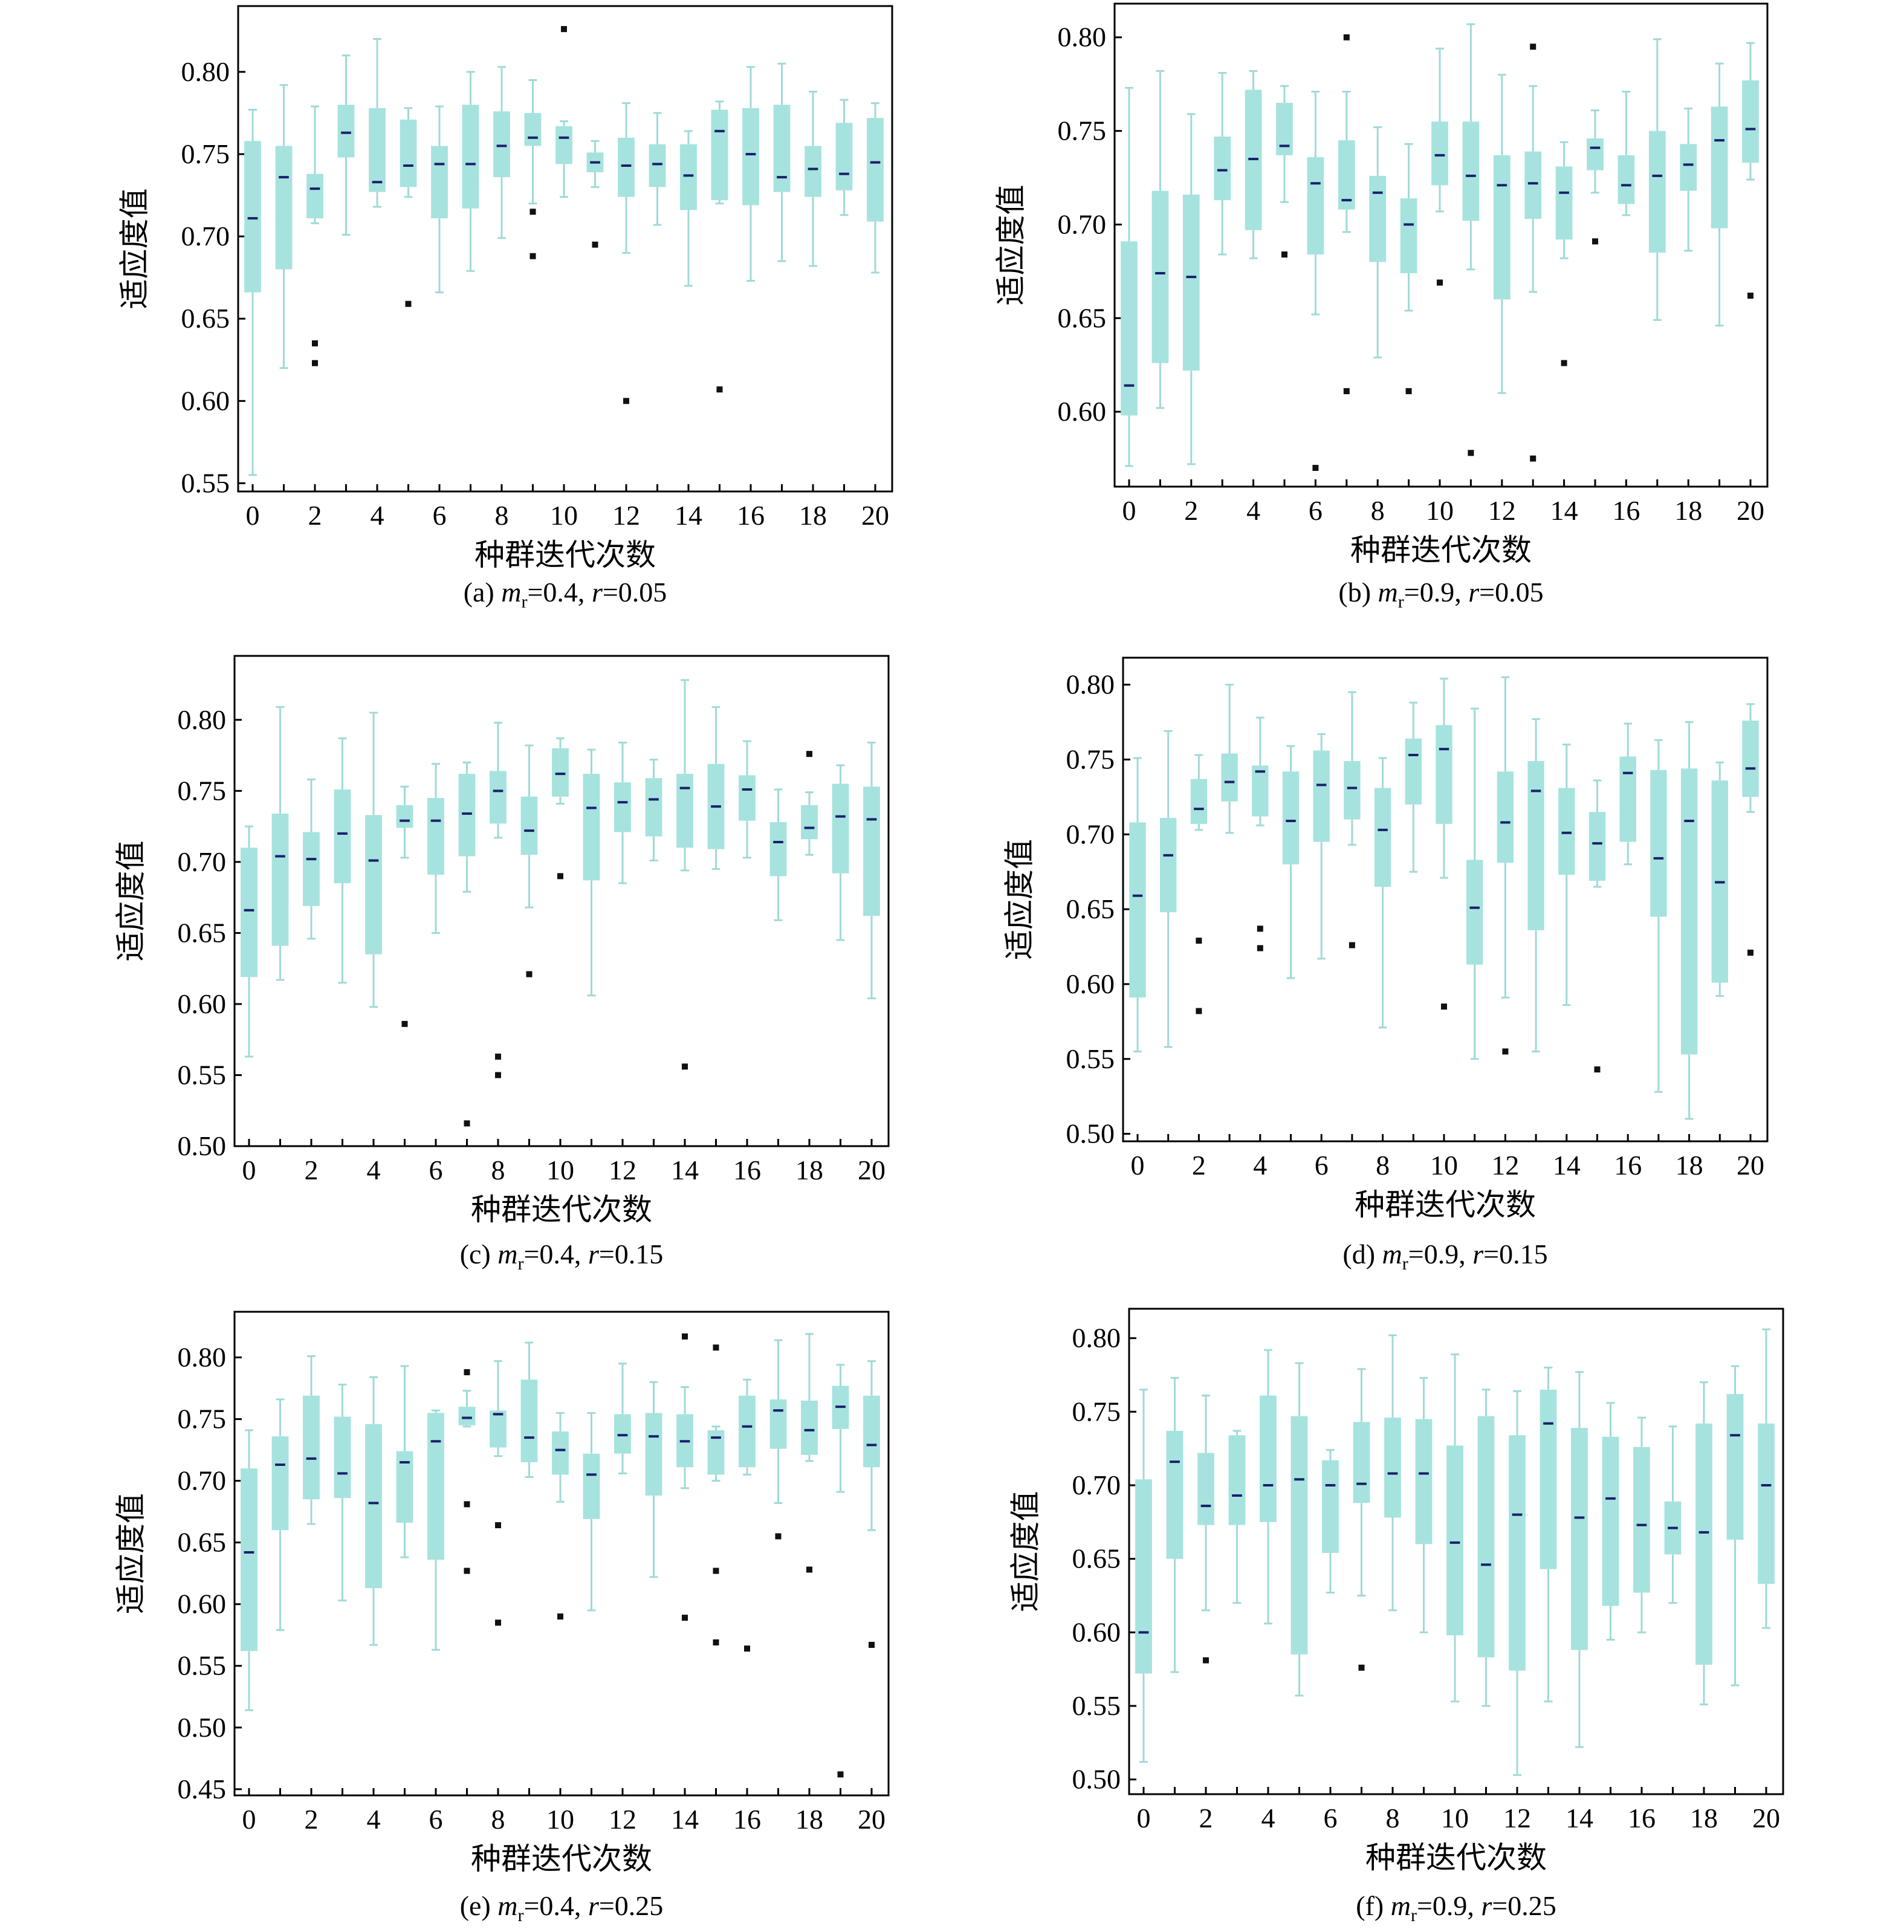 The image size is (1904, 1932). What do you see at coordinates (1090, 834) in the screenshot?
I see `y-tick-label: 0.70` at bounding box center [1090, 834].